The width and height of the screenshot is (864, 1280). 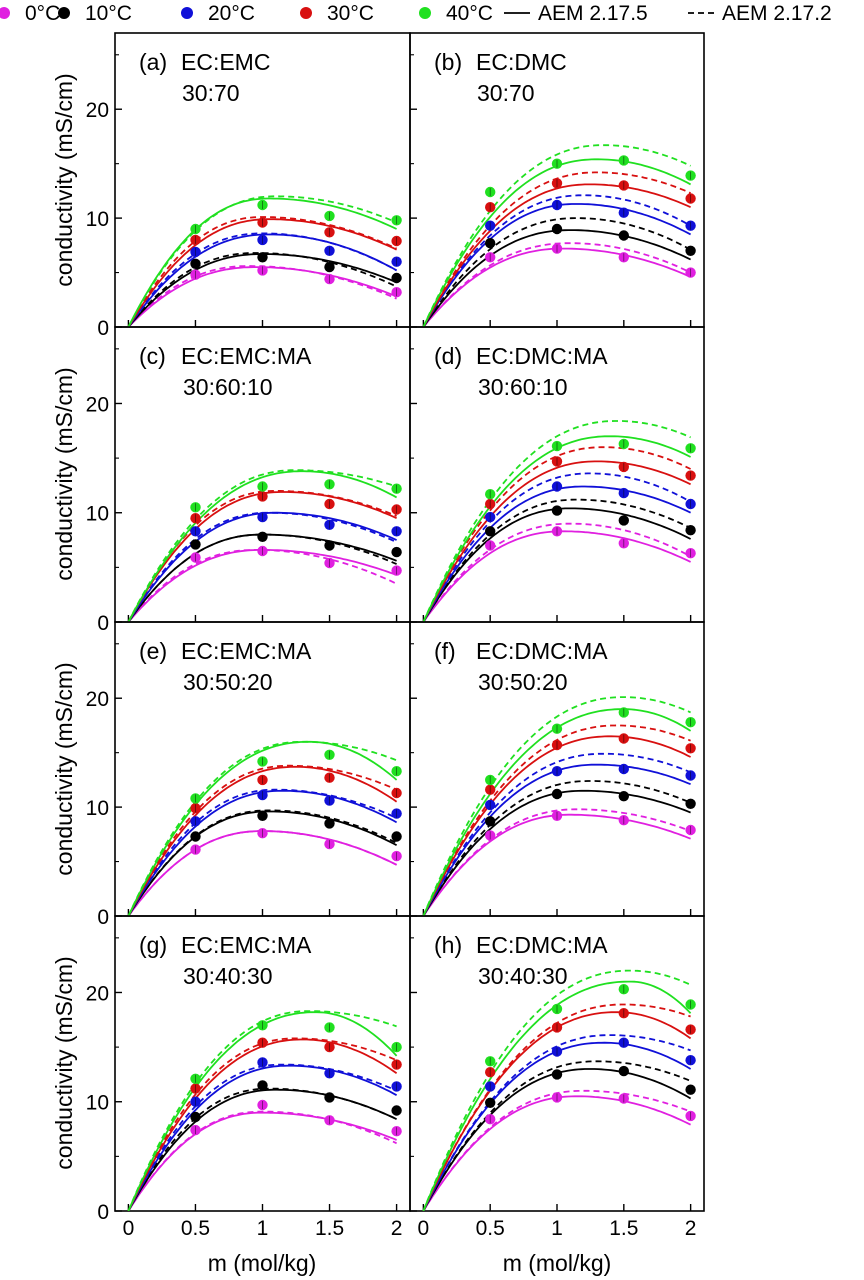 I want to click on panel-letter-h: (h), so click(x=448, y=945).